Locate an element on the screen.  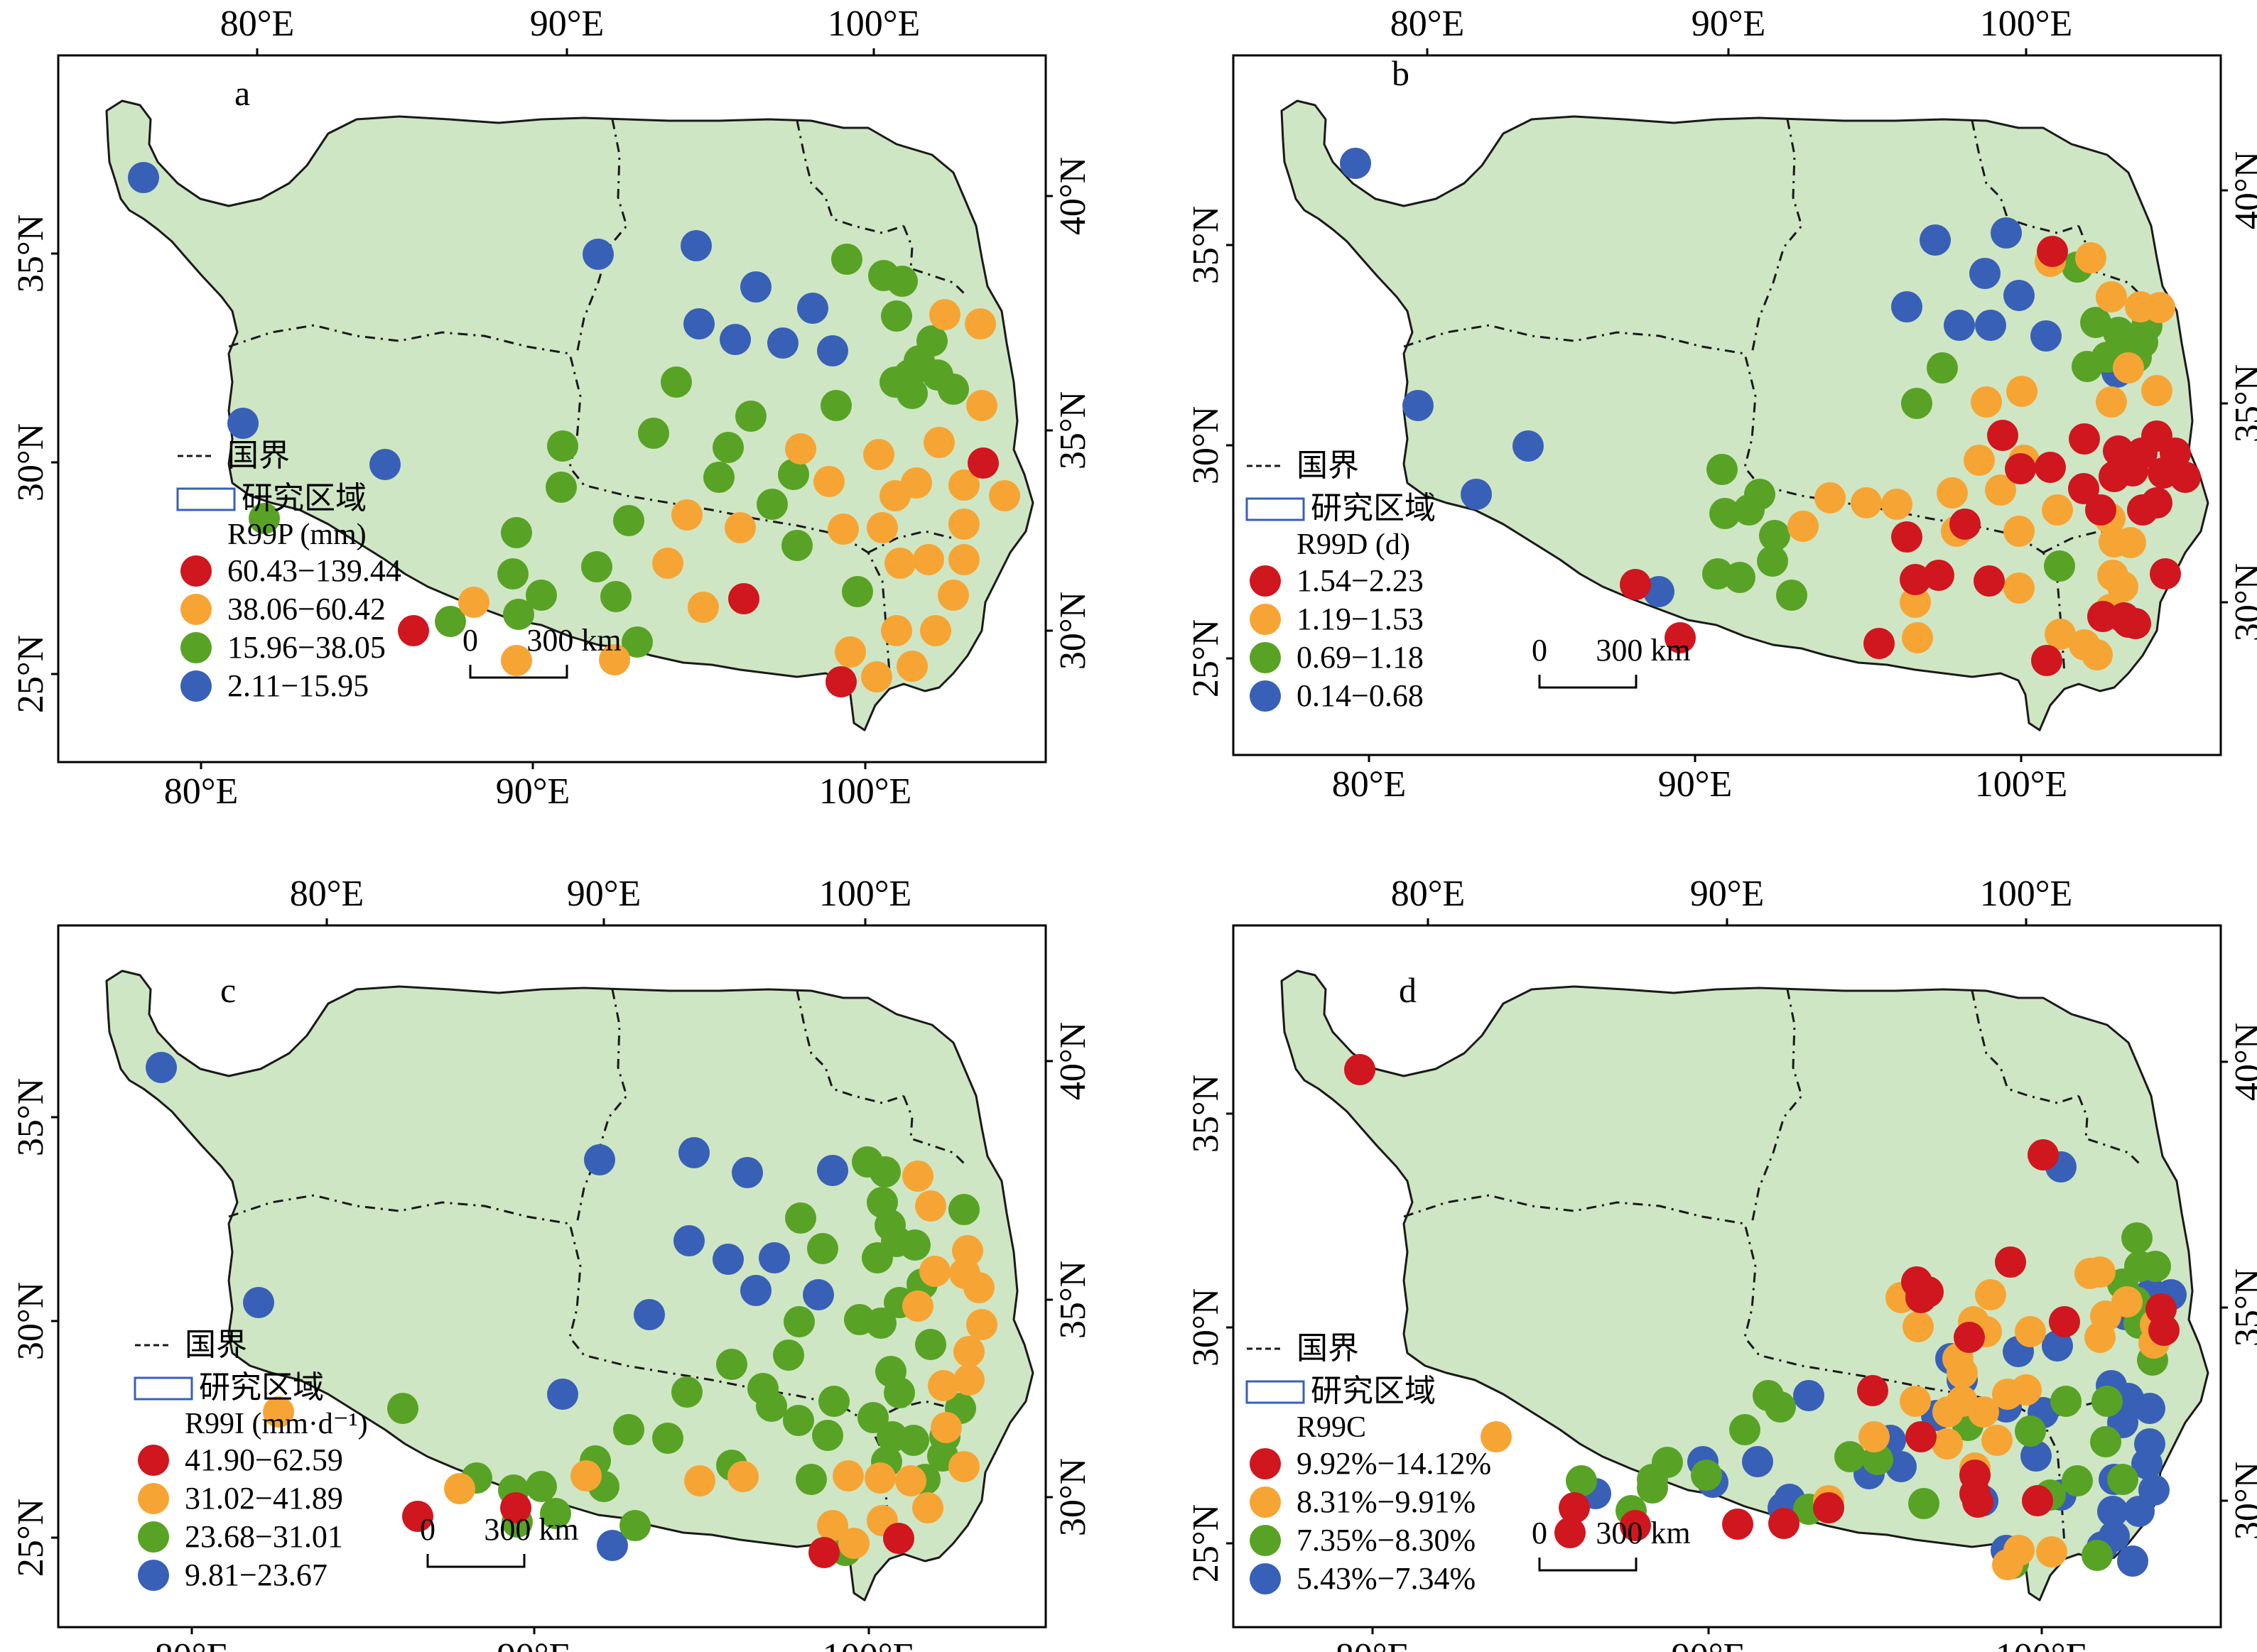
legend-study-area-box is located at coordinates (1275, 509).